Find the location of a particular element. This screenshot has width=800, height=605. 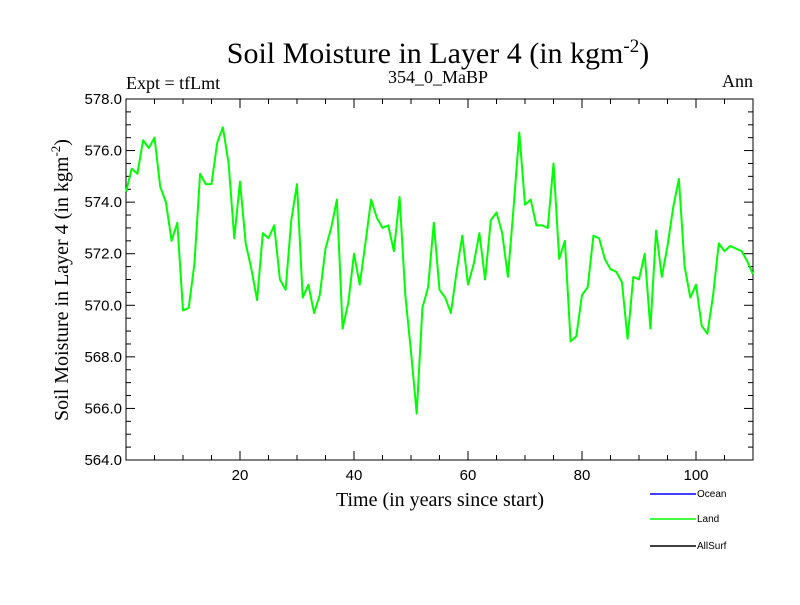

y-axis-title-close: ) is located at coordinates (62, 142).